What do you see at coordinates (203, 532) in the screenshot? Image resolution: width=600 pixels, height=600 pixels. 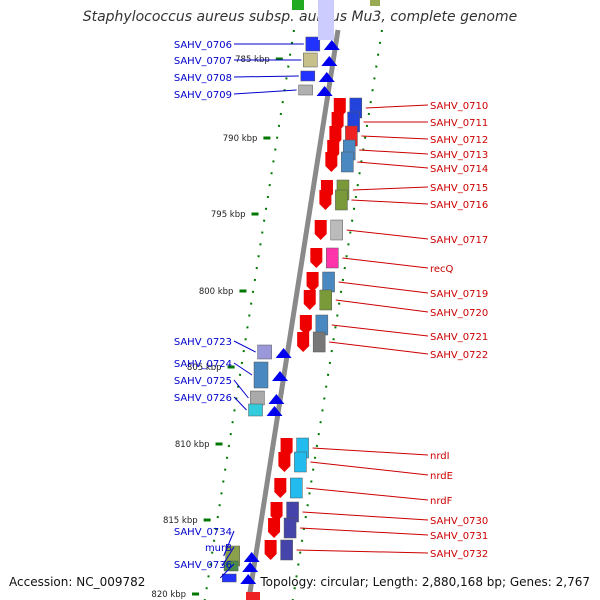 I see `gene-label: SAHV_0734` at bounding box center [203, 532].